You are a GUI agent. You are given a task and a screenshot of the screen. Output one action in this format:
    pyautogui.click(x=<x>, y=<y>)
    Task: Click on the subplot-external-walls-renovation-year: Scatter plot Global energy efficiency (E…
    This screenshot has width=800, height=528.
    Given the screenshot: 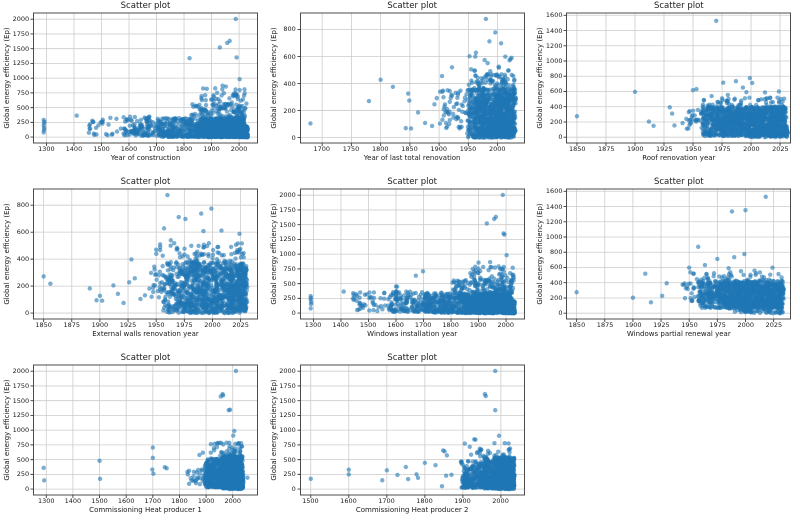 What is the action you would take?
    pyautogui.click(x=133, y=264)
    